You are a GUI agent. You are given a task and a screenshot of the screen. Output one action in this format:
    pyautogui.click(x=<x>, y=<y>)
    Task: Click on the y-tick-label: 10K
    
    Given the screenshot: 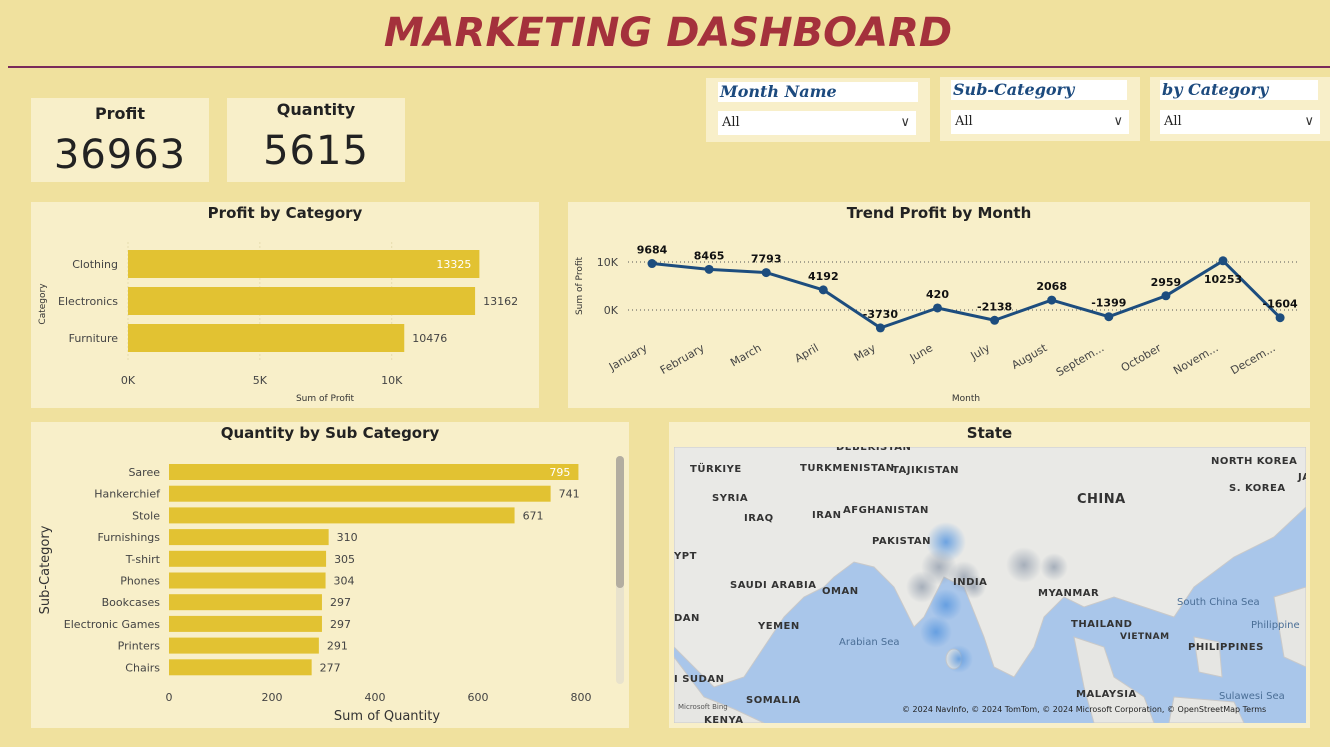 What is the action you would take?
    pyautogui.click(x=608, y=262)
    